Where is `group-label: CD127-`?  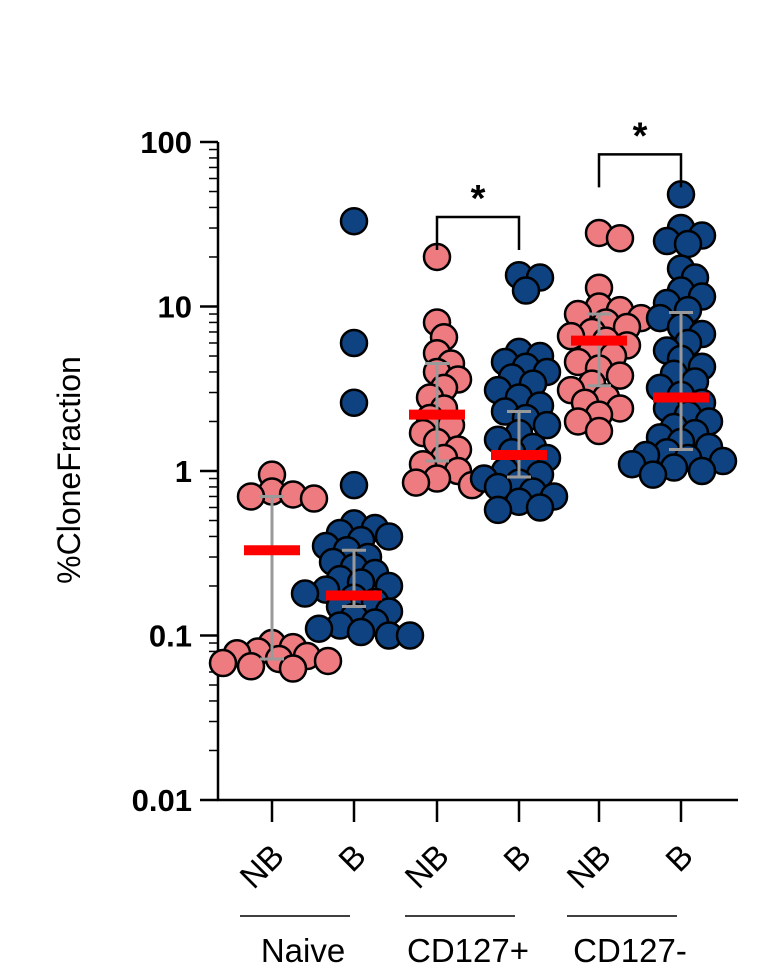
group-label: CD127- is located at coordinates (630, 950).